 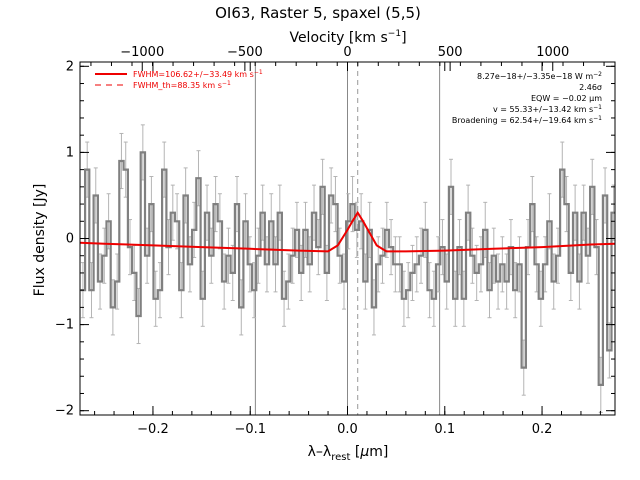 I want to click on top-tick-label: 1000, so click(x=552, y=52).